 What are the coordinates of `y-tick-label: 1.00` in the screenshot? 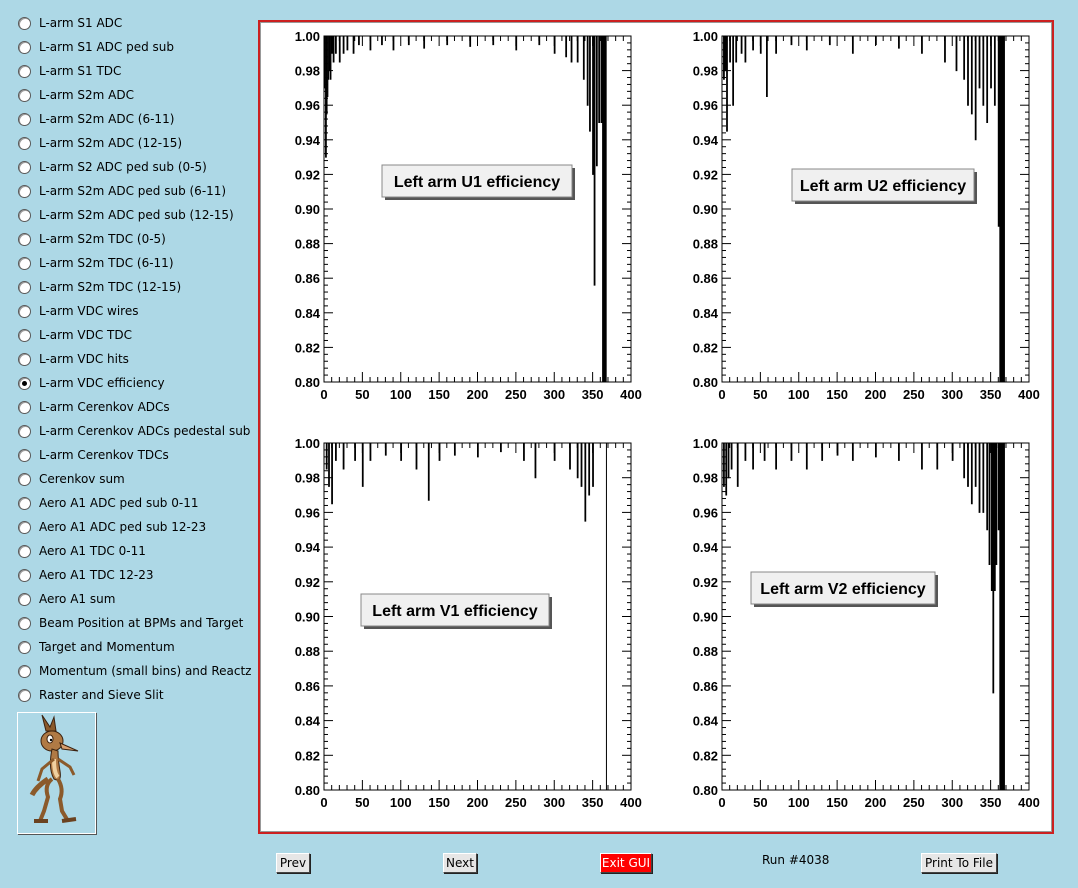 It's located at (307, 36).